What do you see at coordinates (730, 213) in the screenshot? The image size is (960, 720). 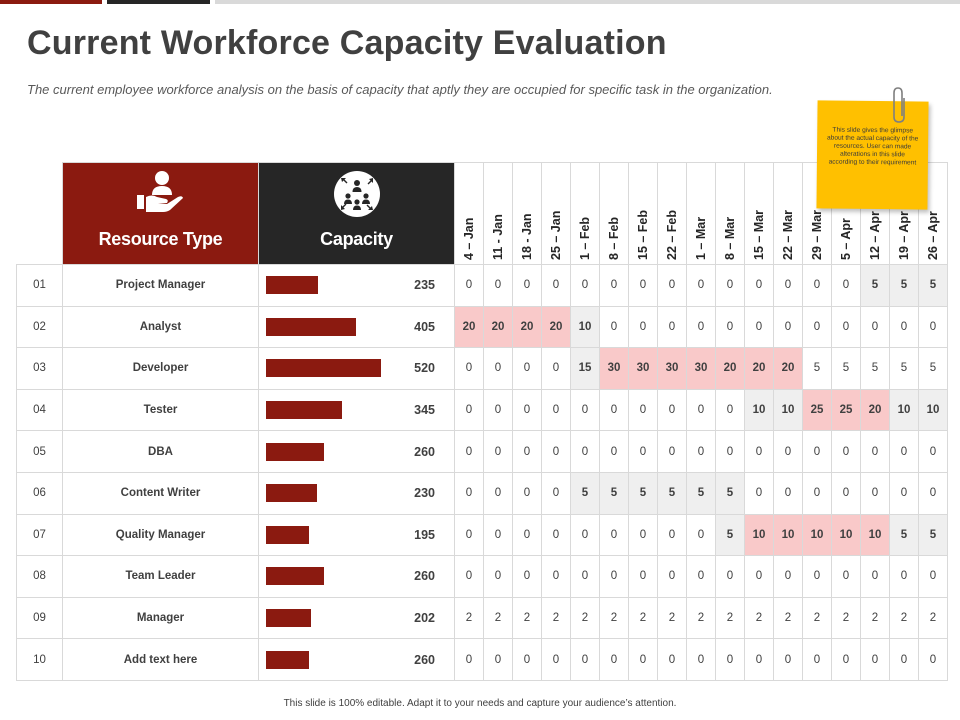 I see `date-column-header: 8 – Mar` at bounding box center [730, 213].